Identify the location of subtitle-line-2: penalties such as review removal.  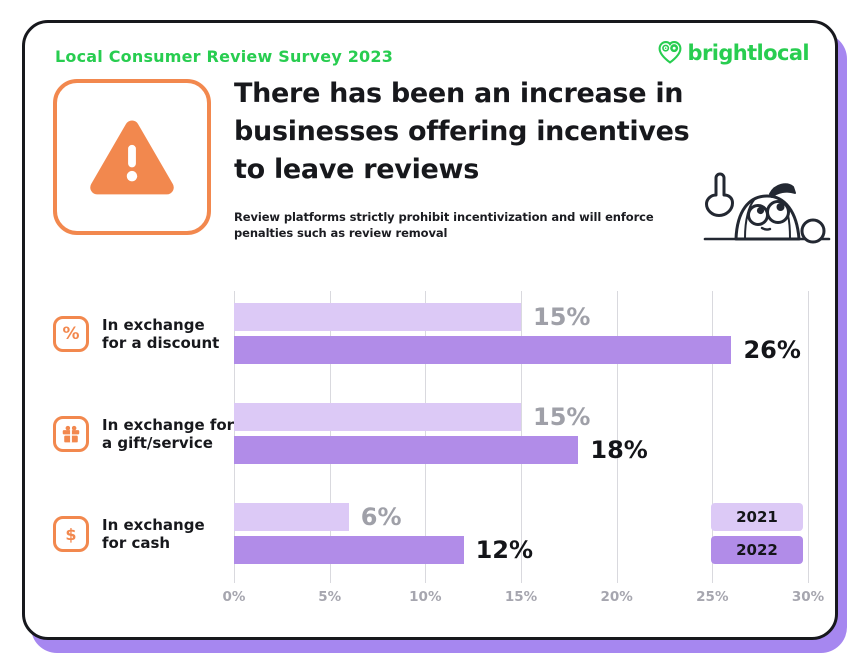
(341, 233).